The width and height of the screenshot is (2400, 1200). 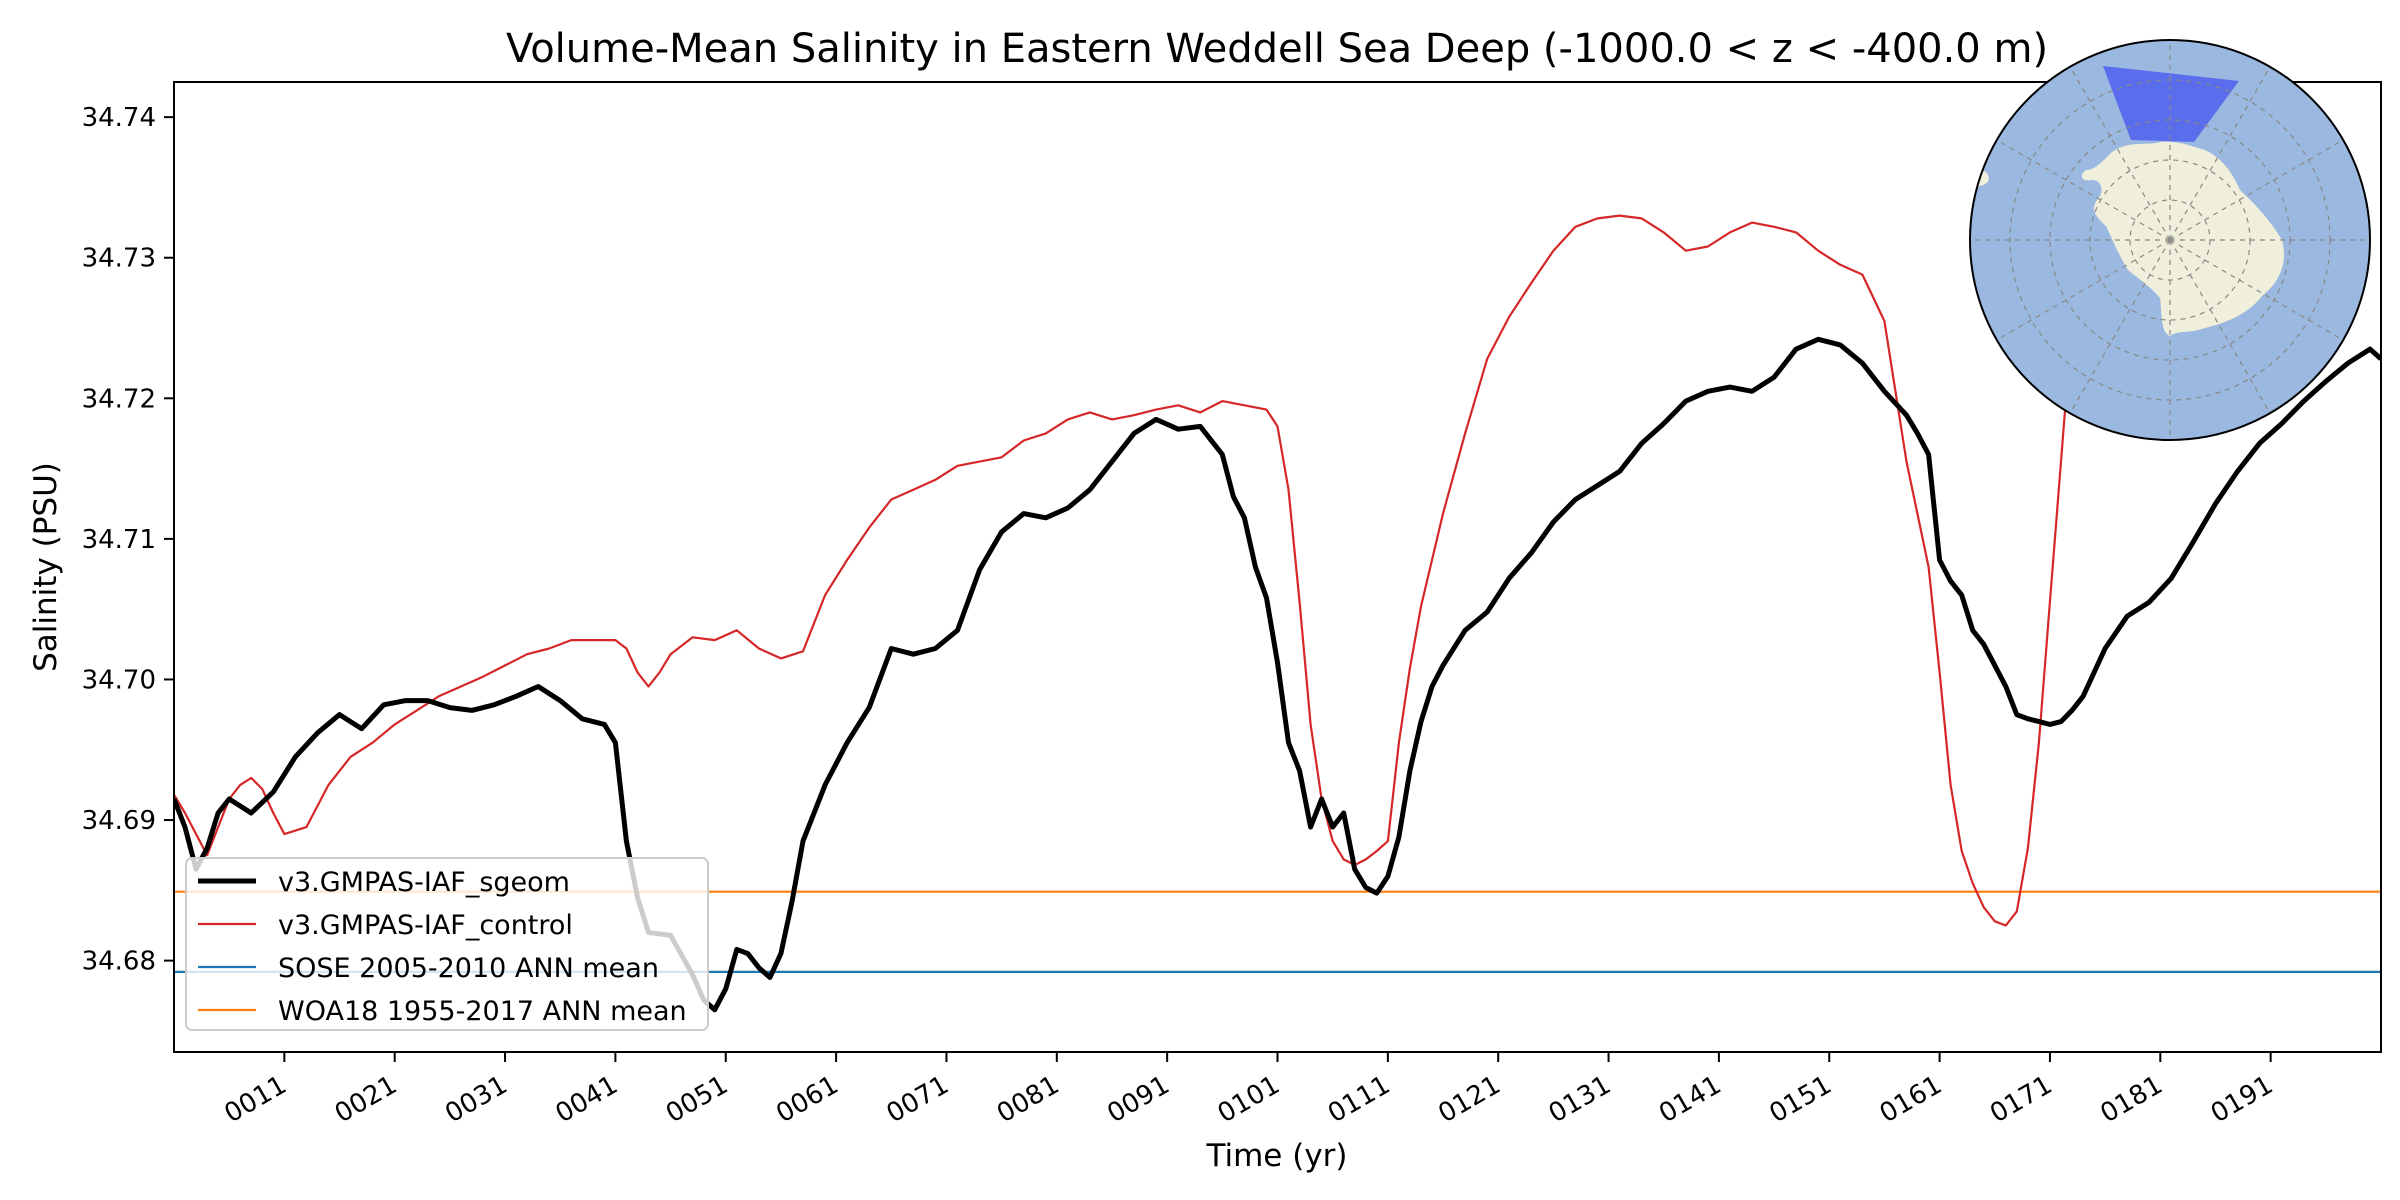 What do you see at coordinates (119, 962) in the screenshot?
I see `y-tick-label: 34.68` at bounding box center [119, 962].